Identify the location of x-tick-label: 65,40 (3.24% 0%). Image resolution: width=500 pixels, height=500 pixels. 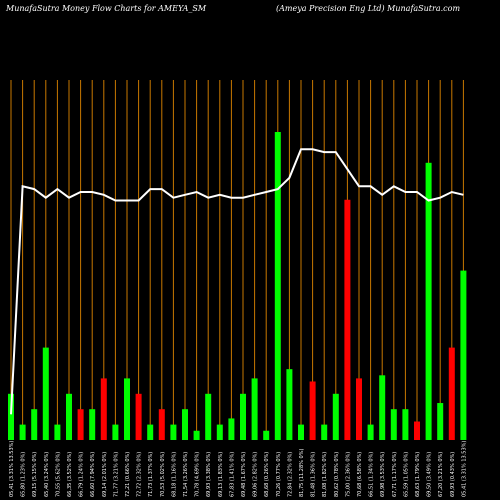
(47, 474).